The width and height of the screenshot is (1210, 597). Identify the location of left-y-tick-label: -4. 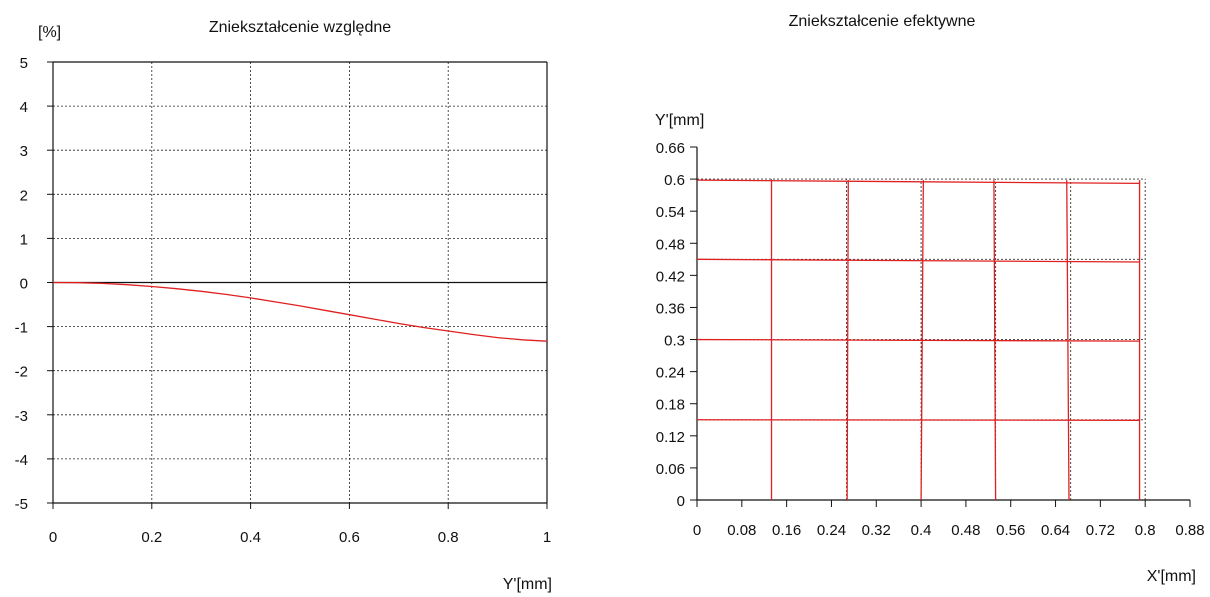
(21, 460).